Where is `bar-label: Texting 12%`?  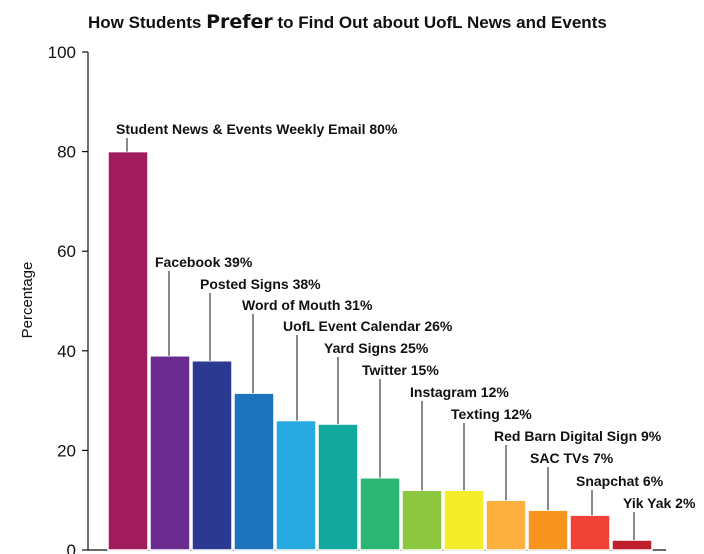
bar-label: Texting 12% is located at coordinates (491, 414).